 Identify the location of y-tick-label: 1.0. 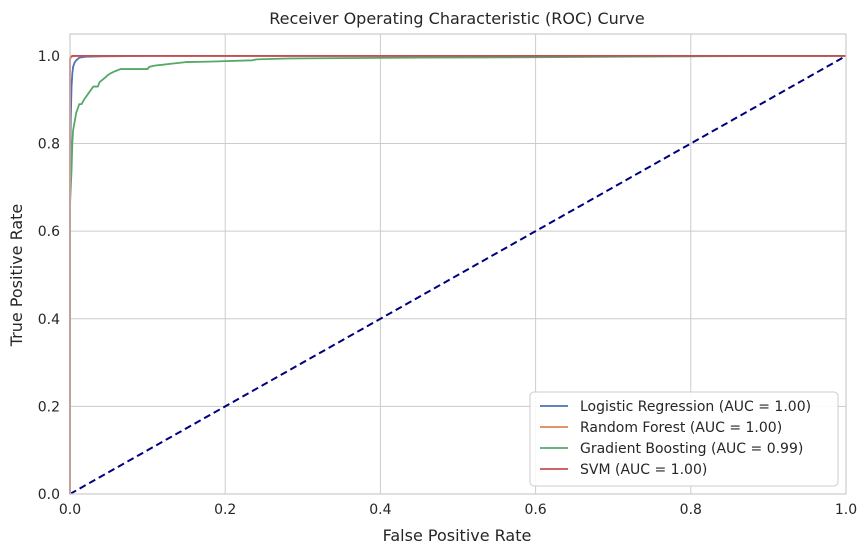
(49, 57).